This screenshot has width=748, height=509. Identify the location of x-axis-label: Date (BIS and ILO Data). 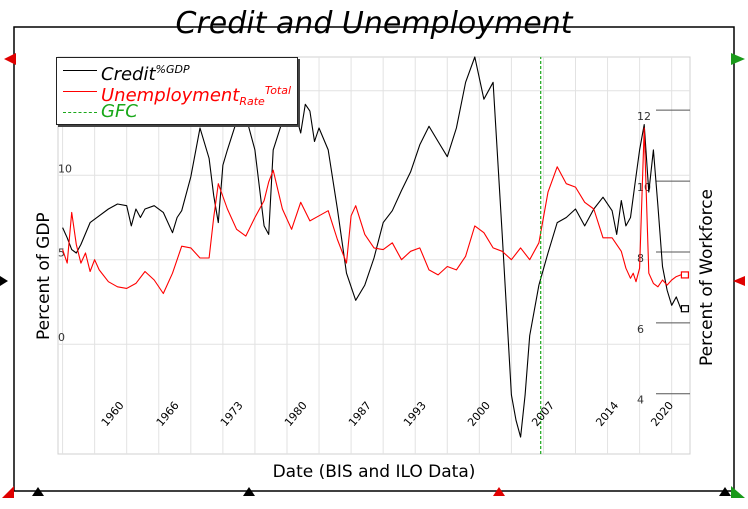
(374, 472).